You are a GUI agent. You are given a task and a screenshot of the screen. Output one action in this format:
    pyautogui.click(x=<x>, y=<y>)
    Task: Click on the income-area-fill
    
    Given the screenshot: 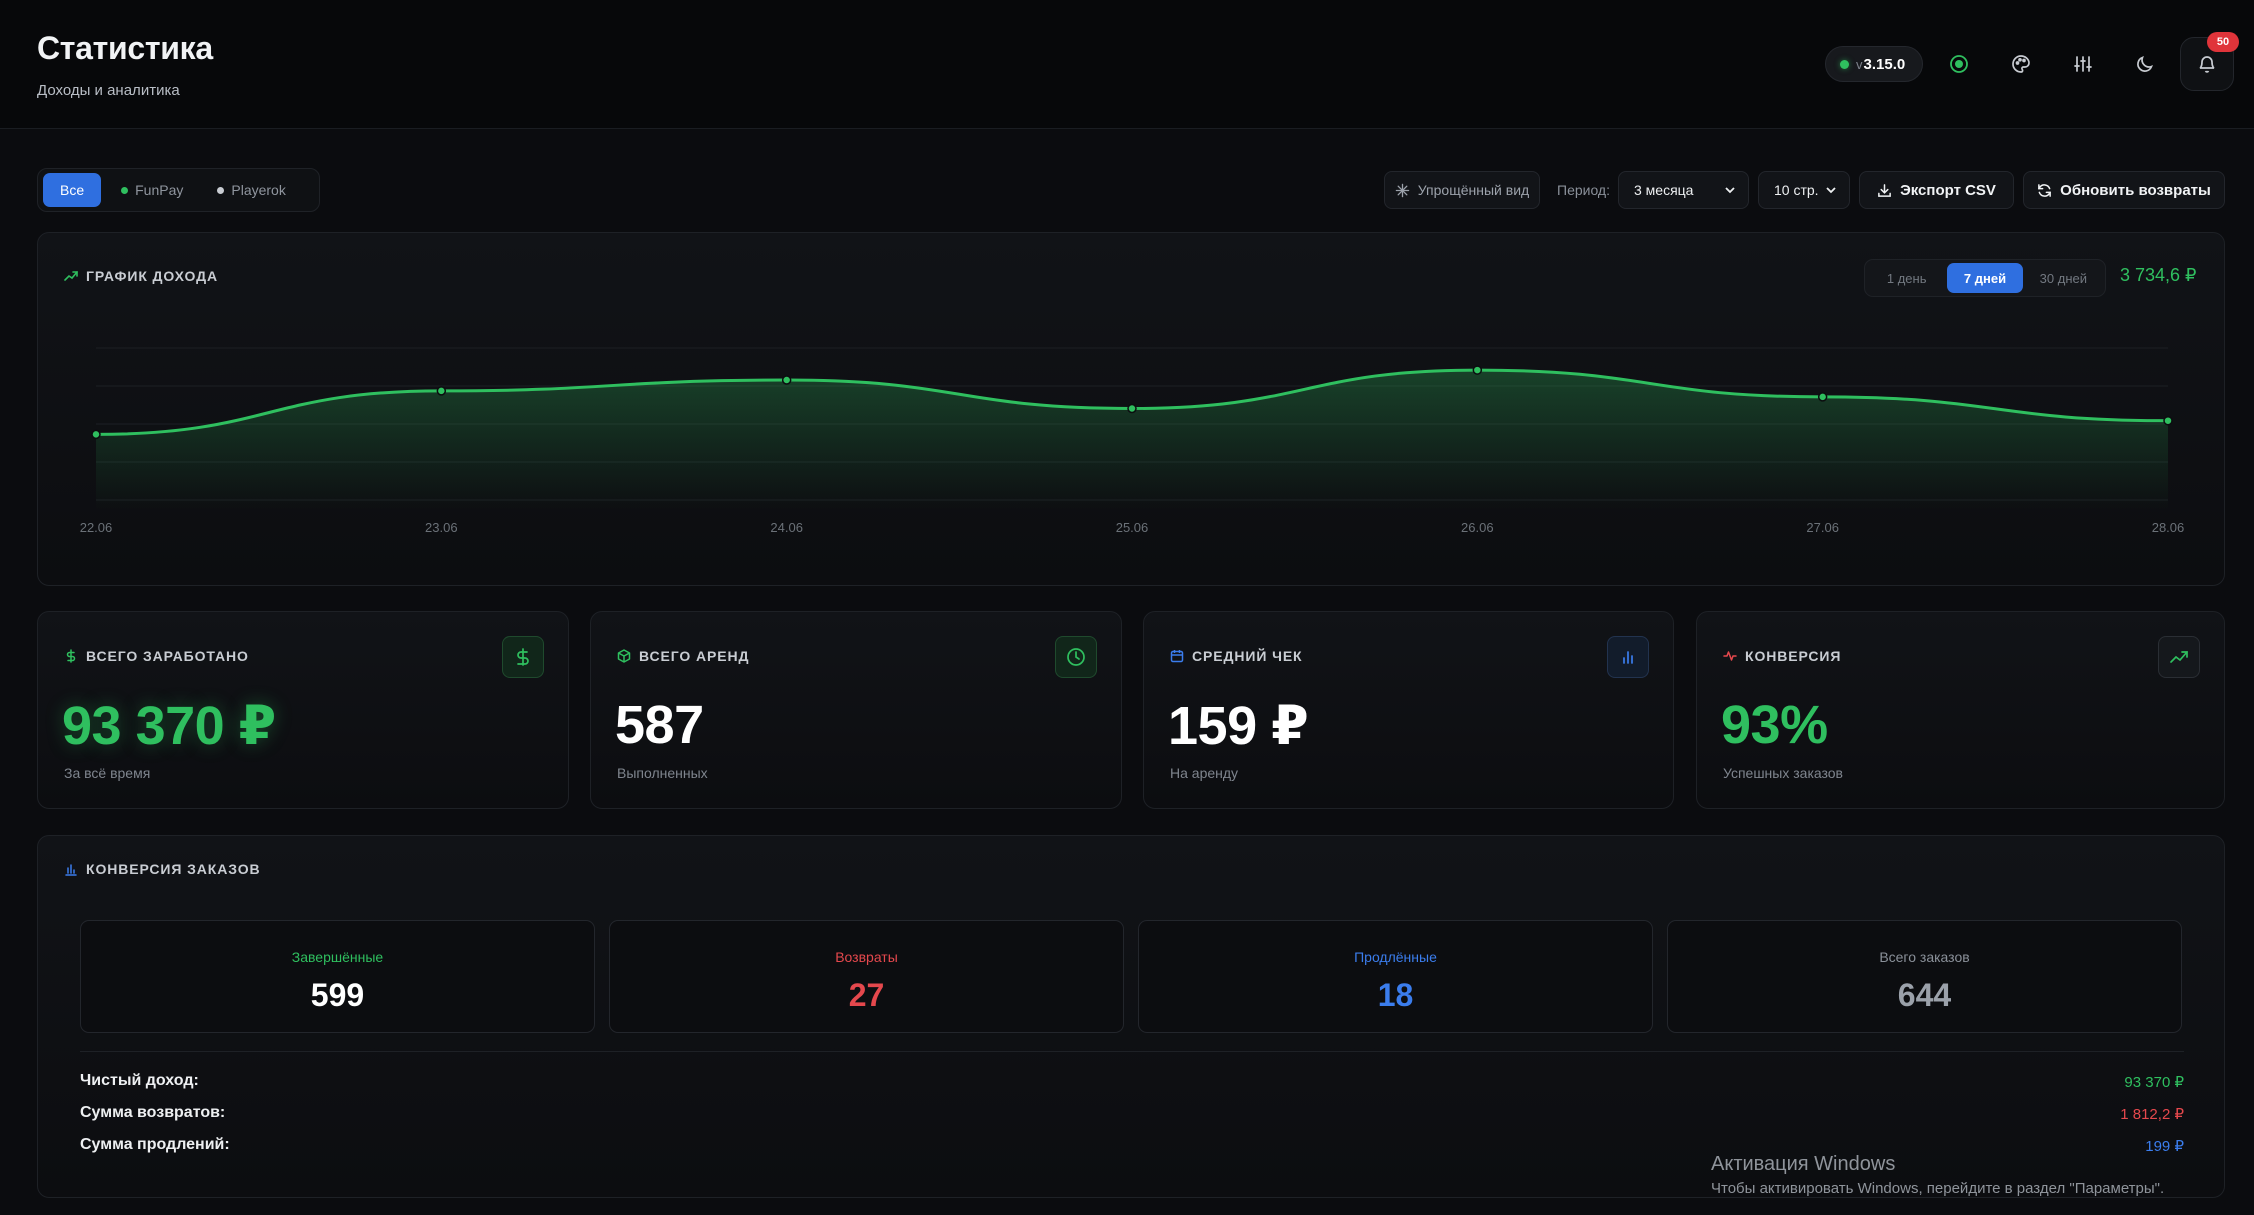 What is the action you would take?
    pyautogui.click(x=1132, y=440)
    